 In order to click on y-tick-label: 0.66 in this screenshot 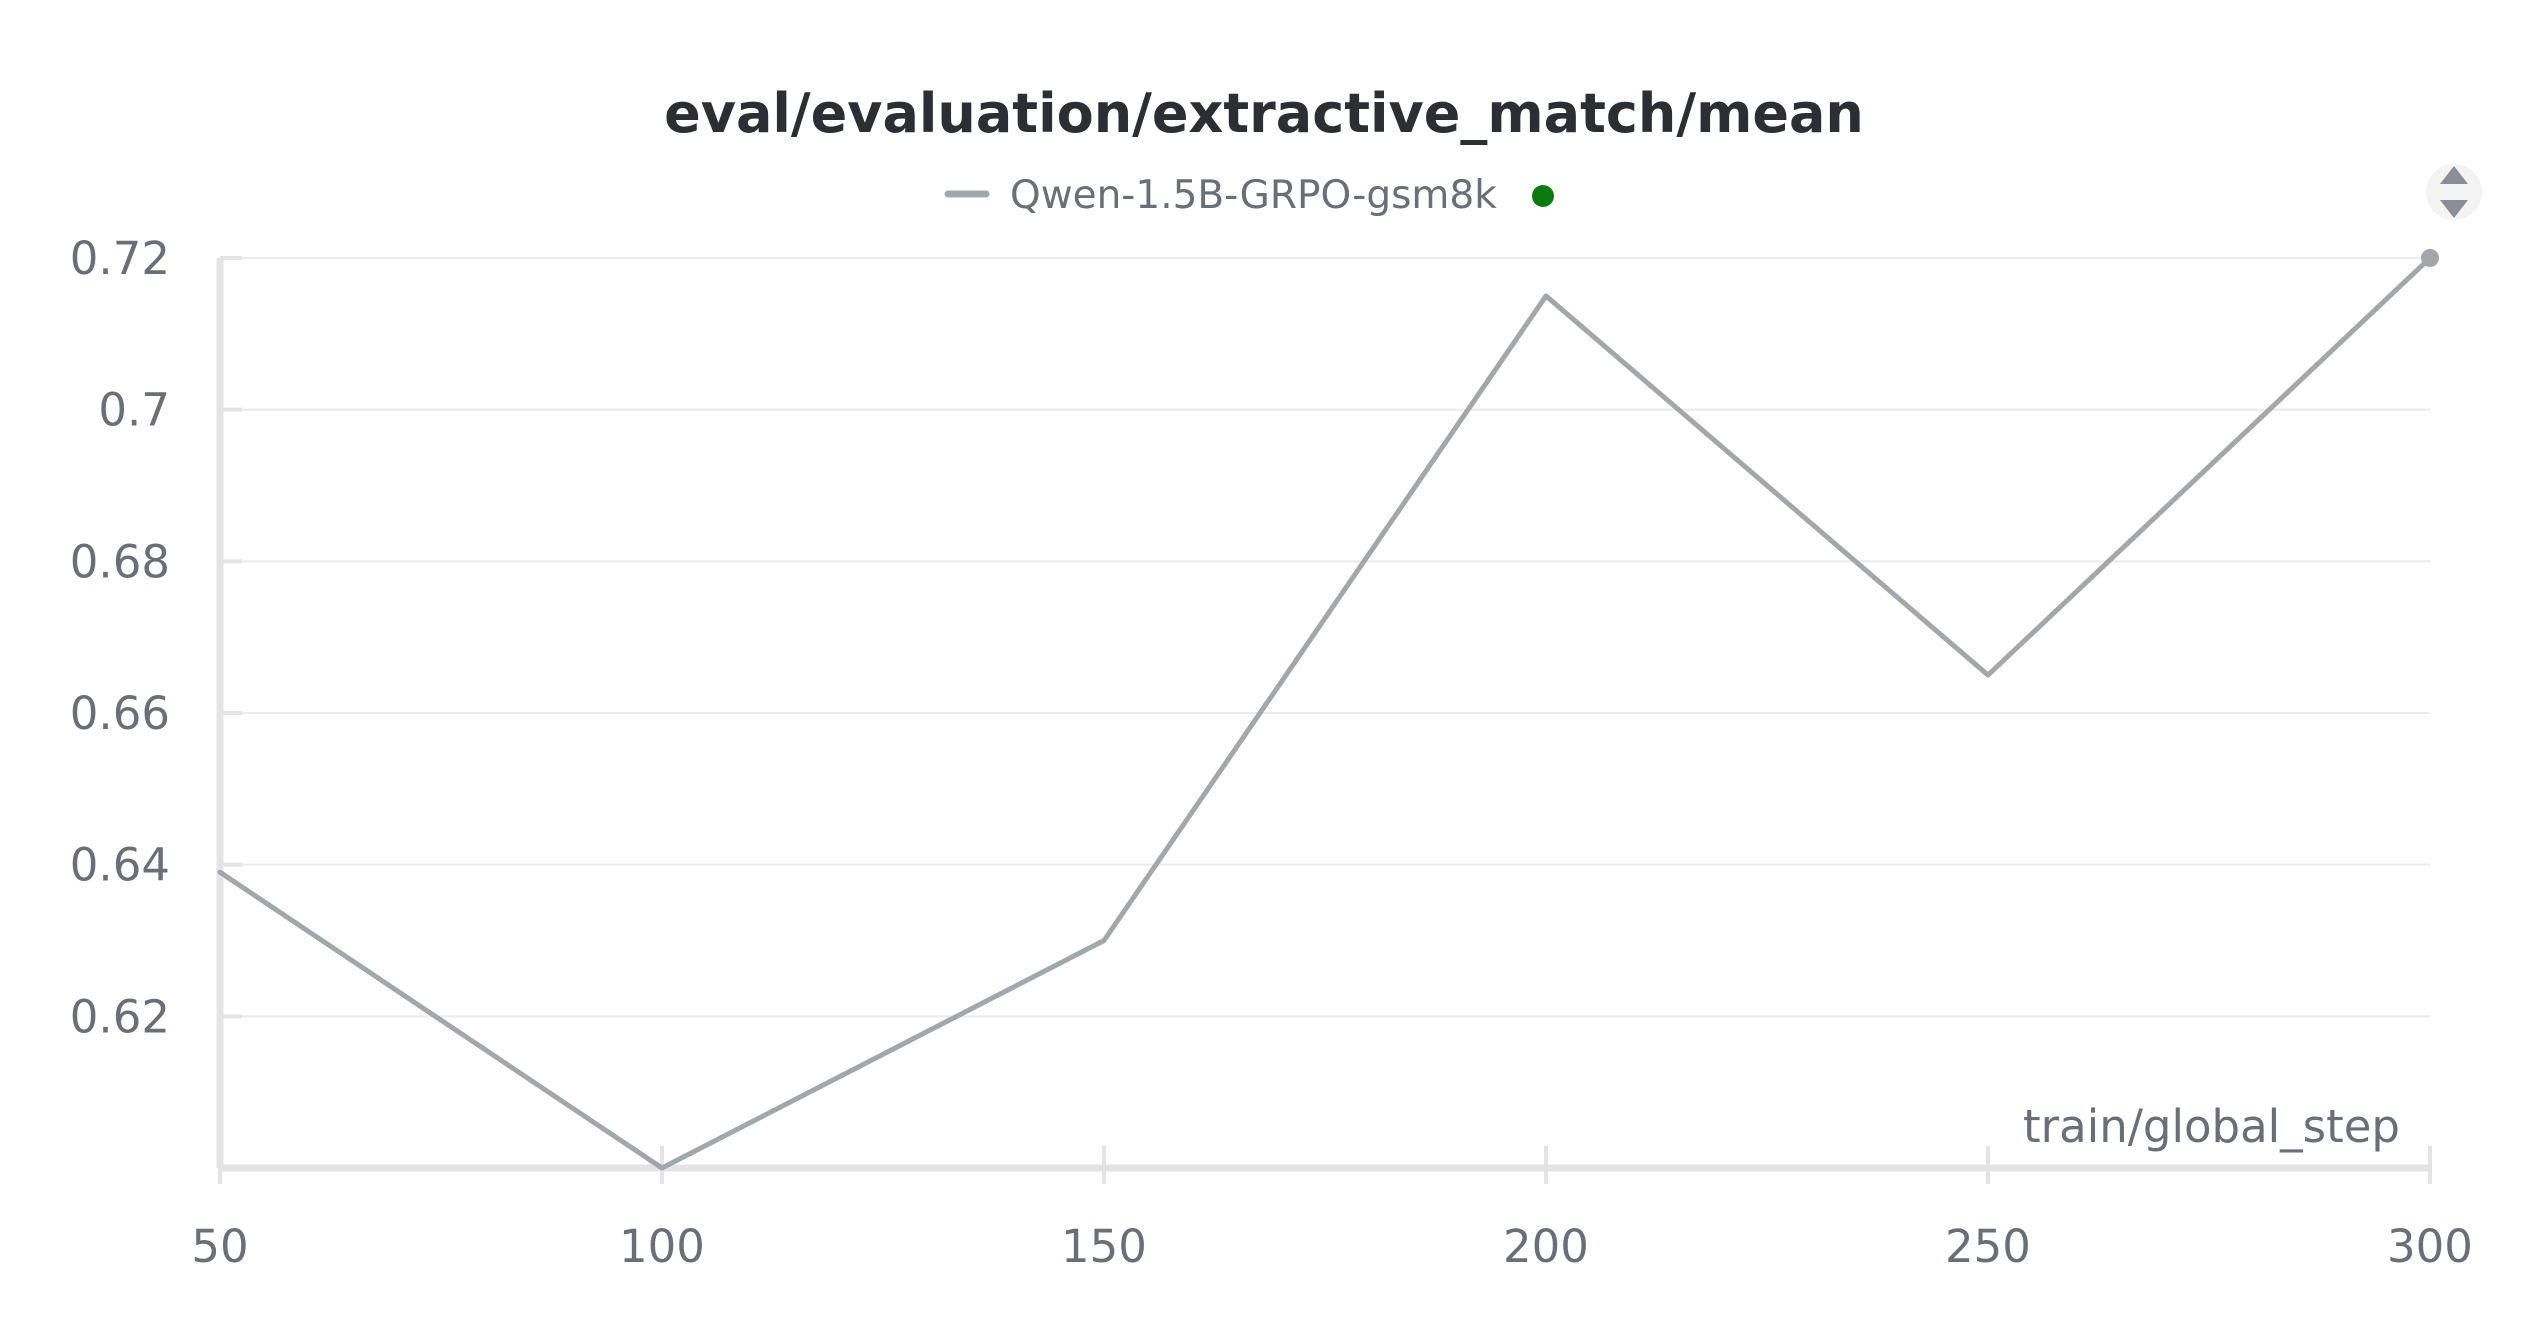, I will do `click(120, 713)`.